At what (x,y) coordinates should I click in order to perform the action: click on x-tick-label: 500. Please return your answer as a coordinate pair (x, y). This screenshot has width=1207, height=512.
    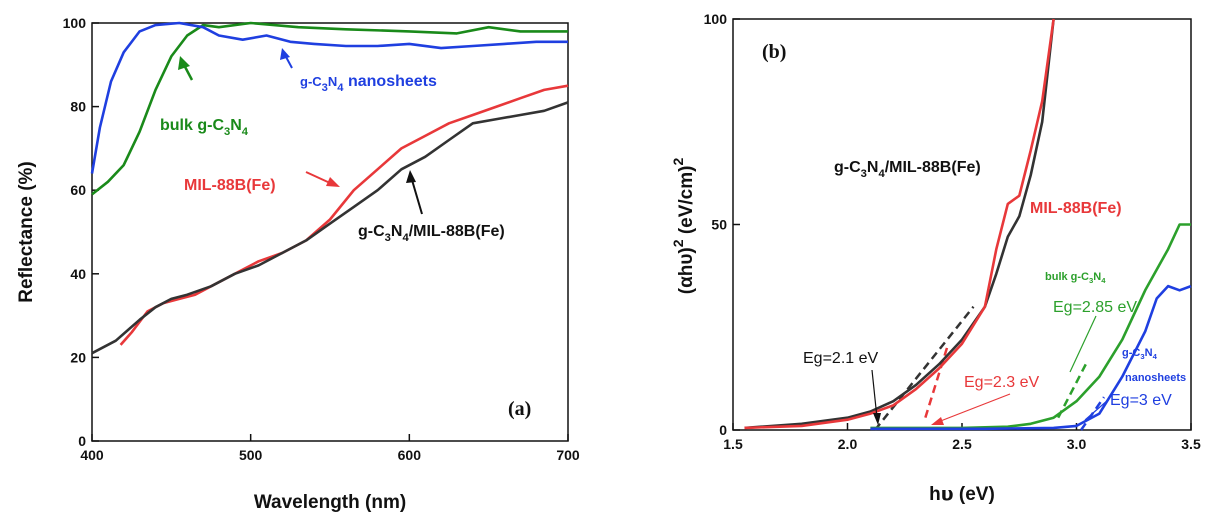
    Looking at the image, I should click on (251, 455).